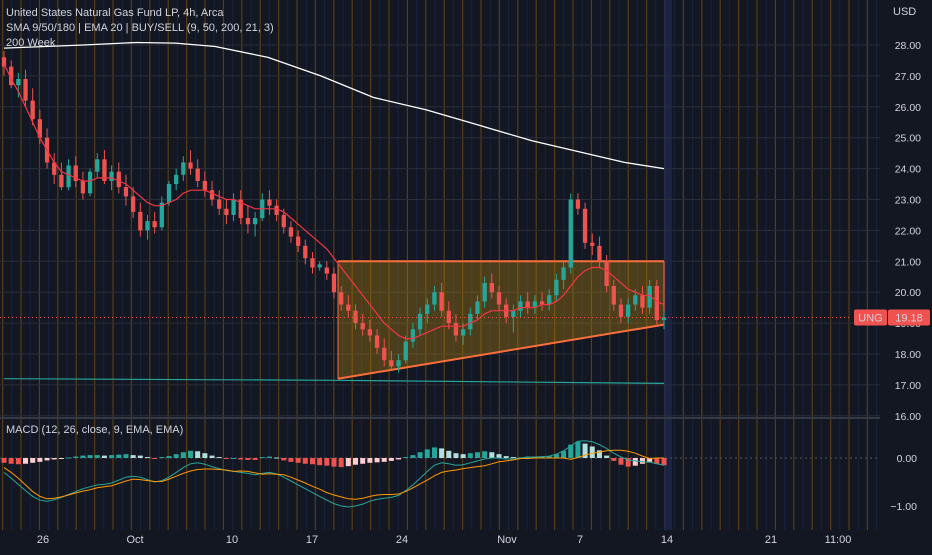 The height and width of the screenshot is (555, 932). What do you see at coordinates (43, 540) in the screenshot?
I see `time-tick-label: 26` at bounding box center [43, 540].